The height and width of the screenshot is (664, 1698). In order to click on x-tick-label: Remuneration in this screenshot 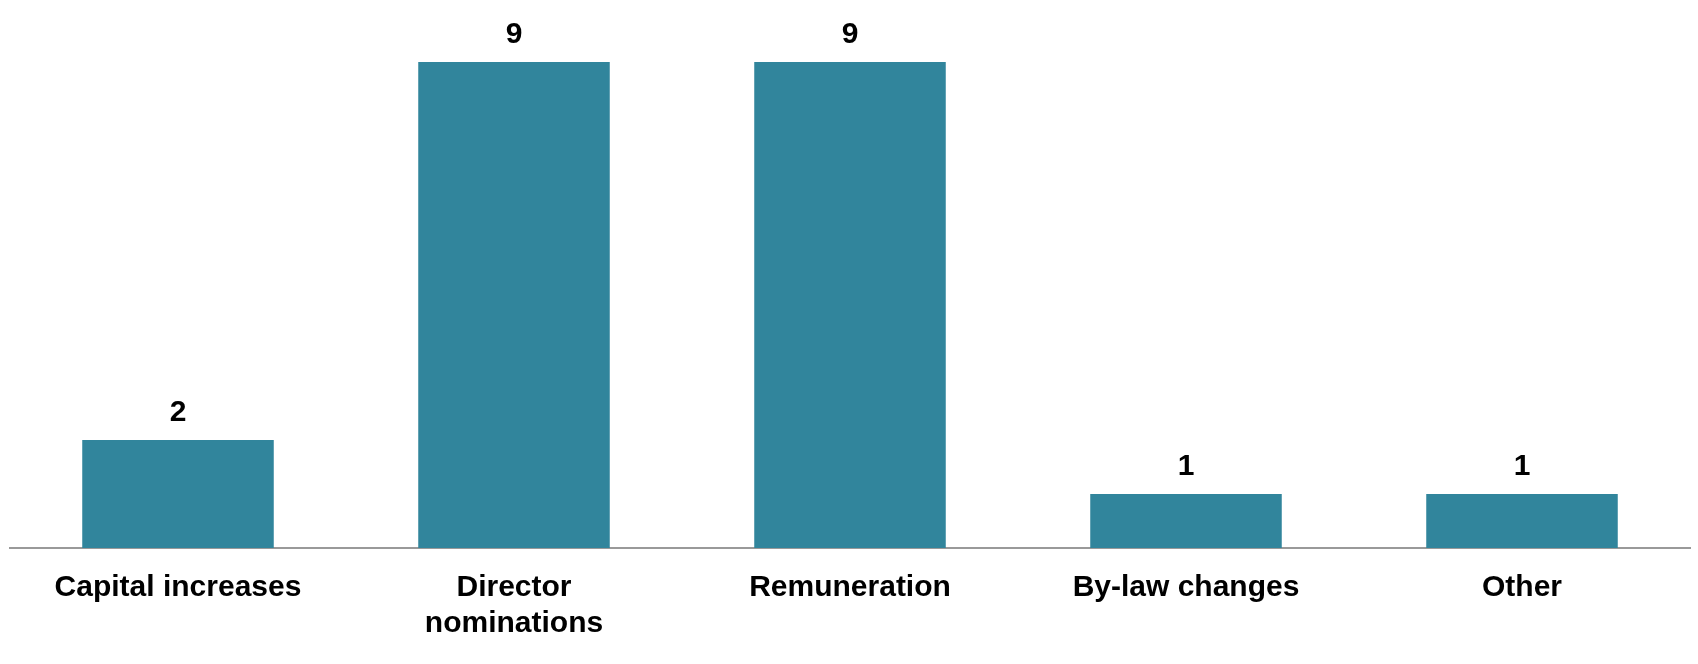, I will do `click(850, 586)`.